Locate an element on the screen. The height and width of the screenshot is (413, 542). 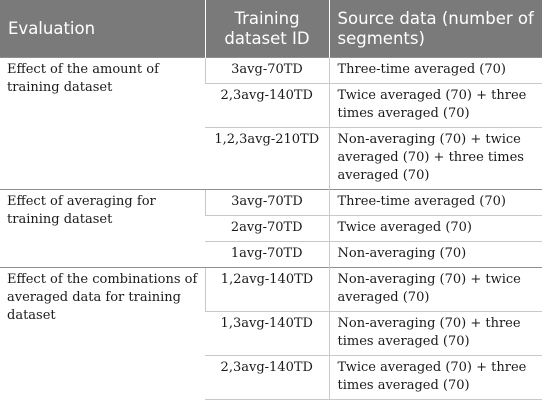
source-data-cell: Non-averaging (70) is located at coordinates (435, 254).